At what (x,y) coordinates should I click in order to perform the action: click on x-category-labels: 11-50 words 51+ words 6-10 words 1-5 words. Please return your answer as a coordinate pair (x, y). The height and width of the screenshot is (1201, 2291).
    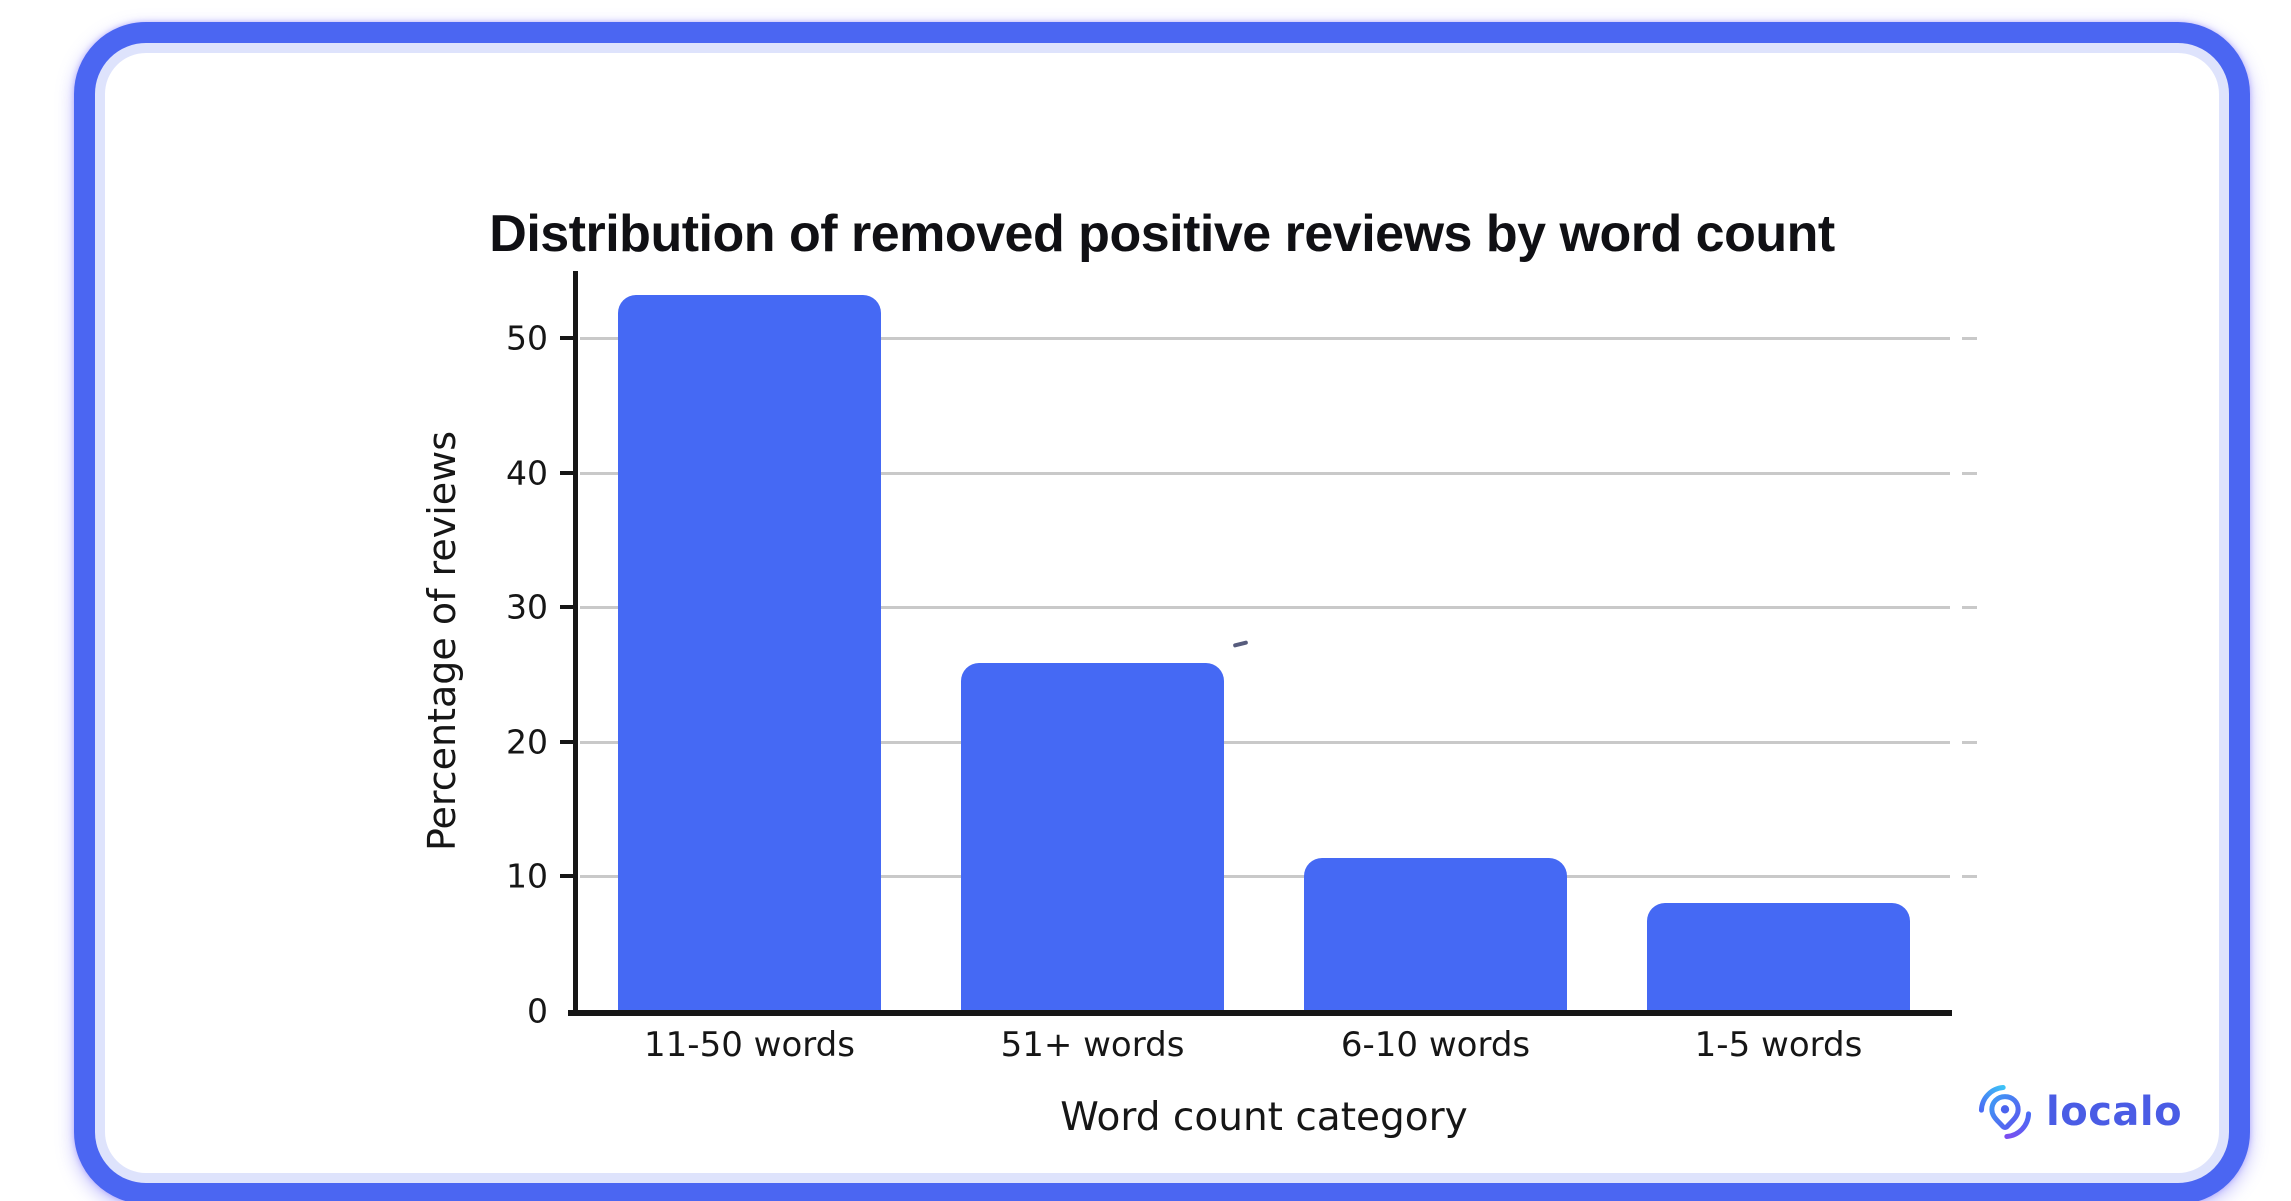
    Looking at the image, I should click on (1264, 1045).